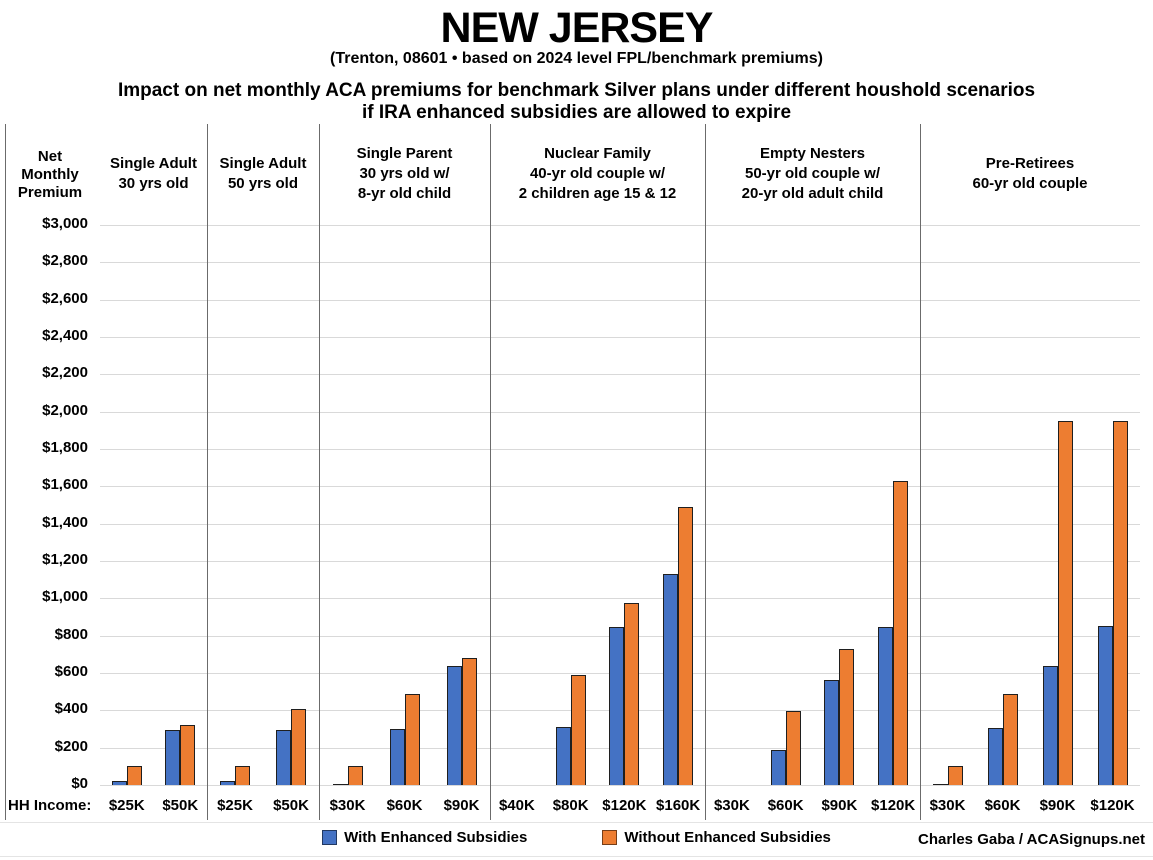 This screenshot has height=860, width=1153. What do you see at coordinates (71, 746) in the screenshot?
I see `y-axis-tick-label: $200` at bounding box center [71, 746].